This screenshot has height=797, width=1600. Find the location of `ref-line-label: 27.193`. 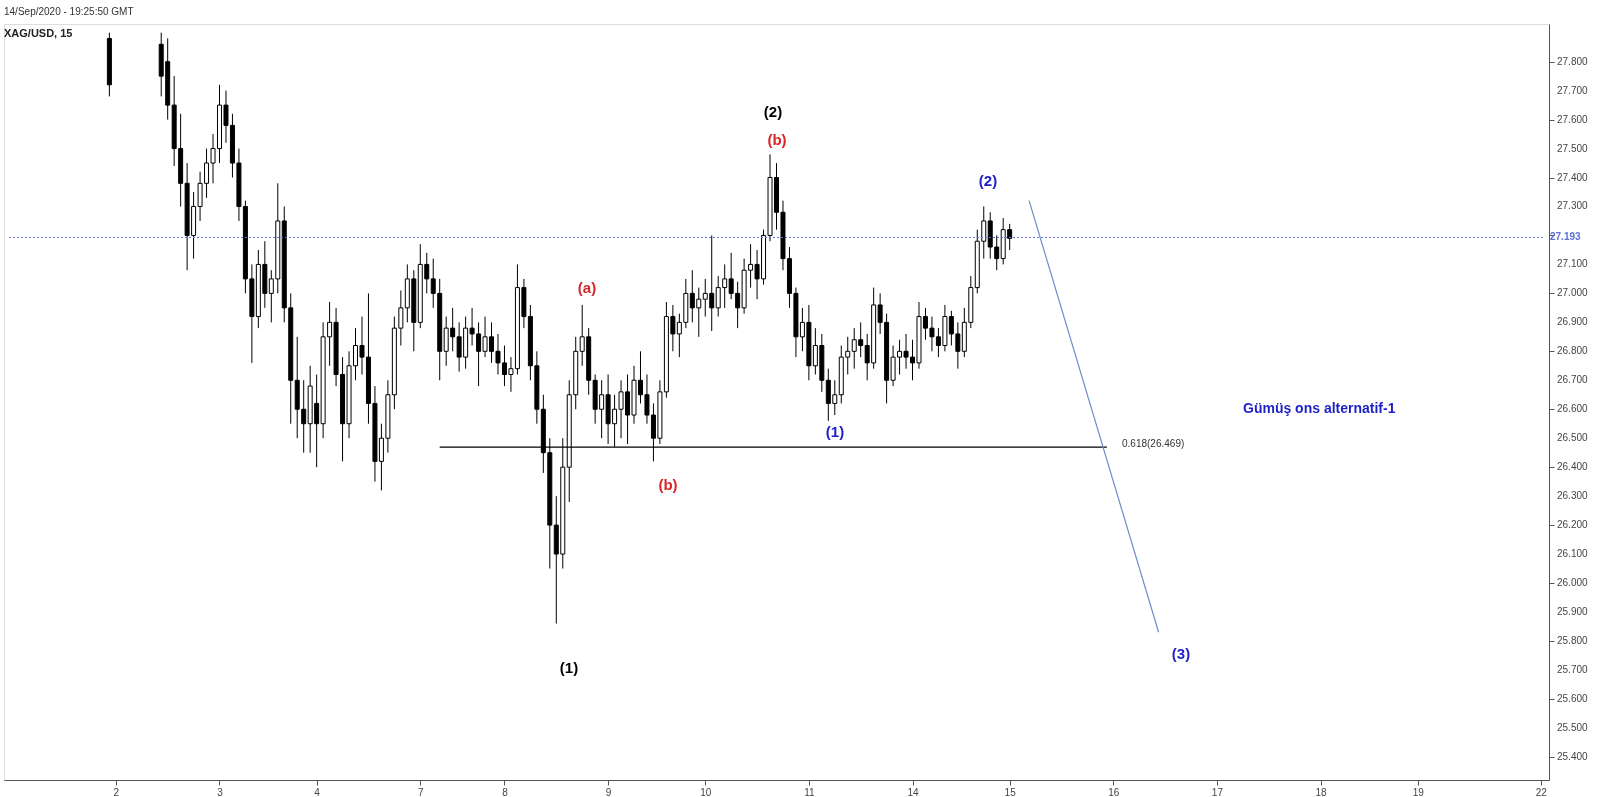

ref-line-label: 27.193 is located at coordinates (1566, 237).